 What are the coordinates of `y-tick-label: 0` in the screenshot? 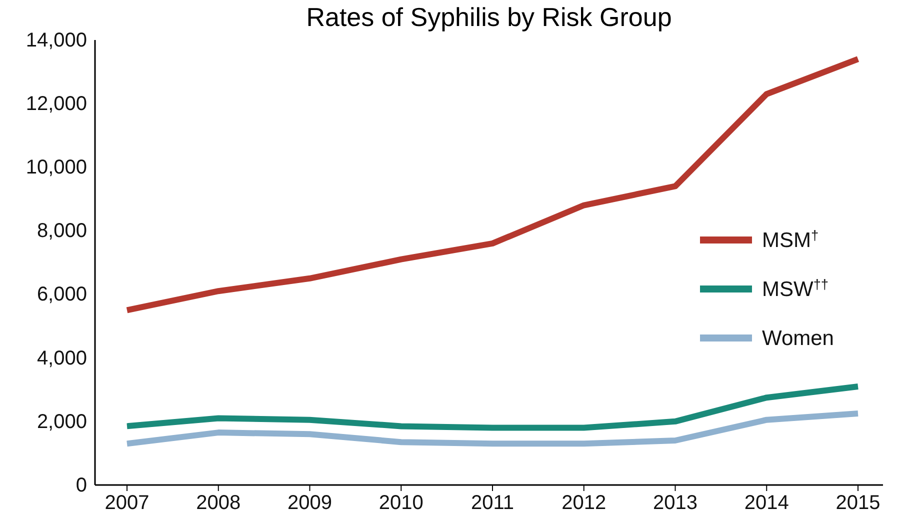 It's located at (81, 485).